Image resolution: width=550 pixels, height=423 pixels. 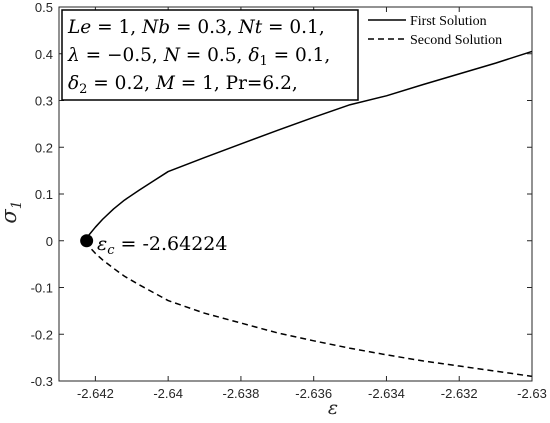 What do you see at coordinates (121, 83) in the screenshot?
I see `annotation-segment: = 0.2,` at bounding box center [121, 83].